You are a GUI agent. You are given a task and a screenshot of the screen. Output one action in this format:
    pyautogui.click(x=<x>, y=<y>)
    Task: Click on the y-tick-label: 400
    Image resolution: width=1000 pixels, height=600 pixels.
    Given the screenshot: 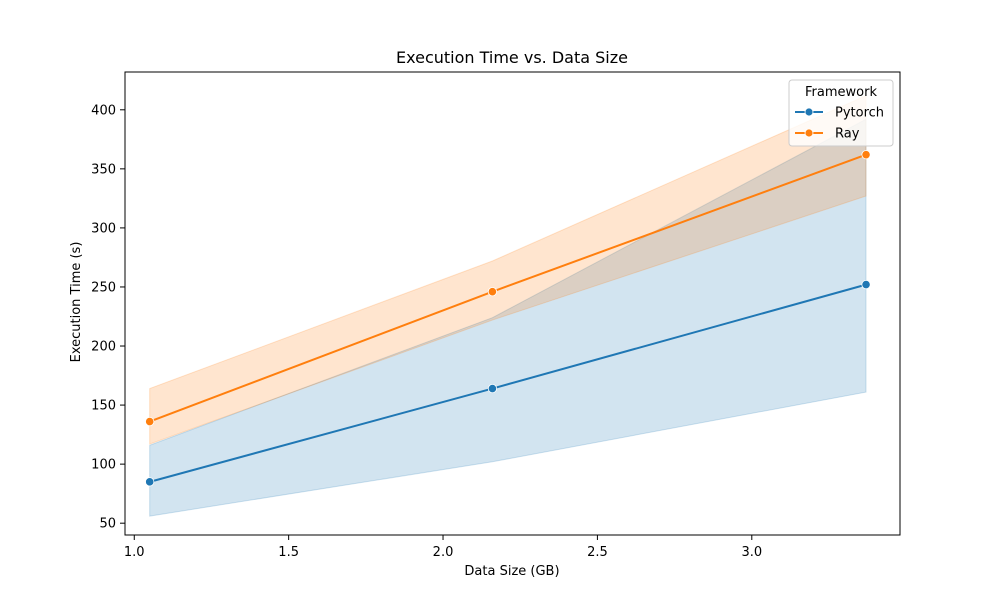 What is the action you would take?
    pyautogui.click(x=103, y=110)
    